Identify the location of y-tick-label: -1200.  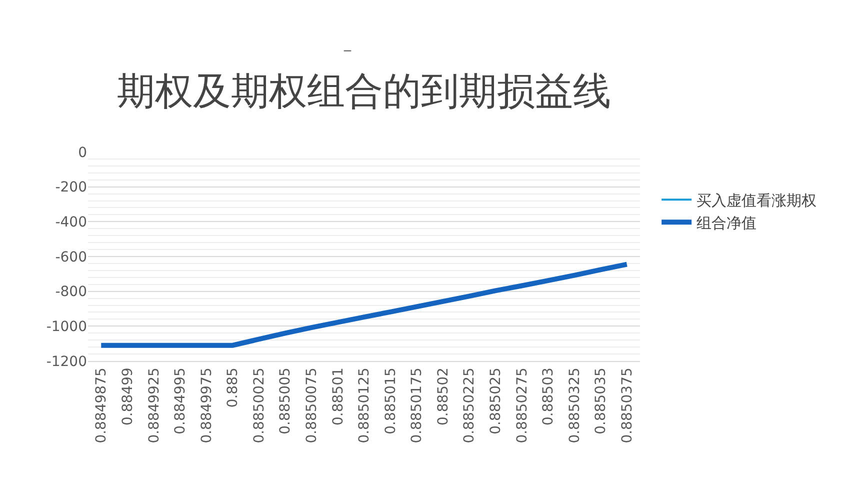
(66, 362).